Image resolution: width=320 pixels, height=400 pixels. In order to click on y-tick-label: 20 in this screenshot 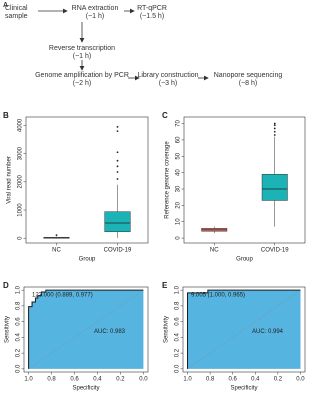, I will do `click(179, 204)`.